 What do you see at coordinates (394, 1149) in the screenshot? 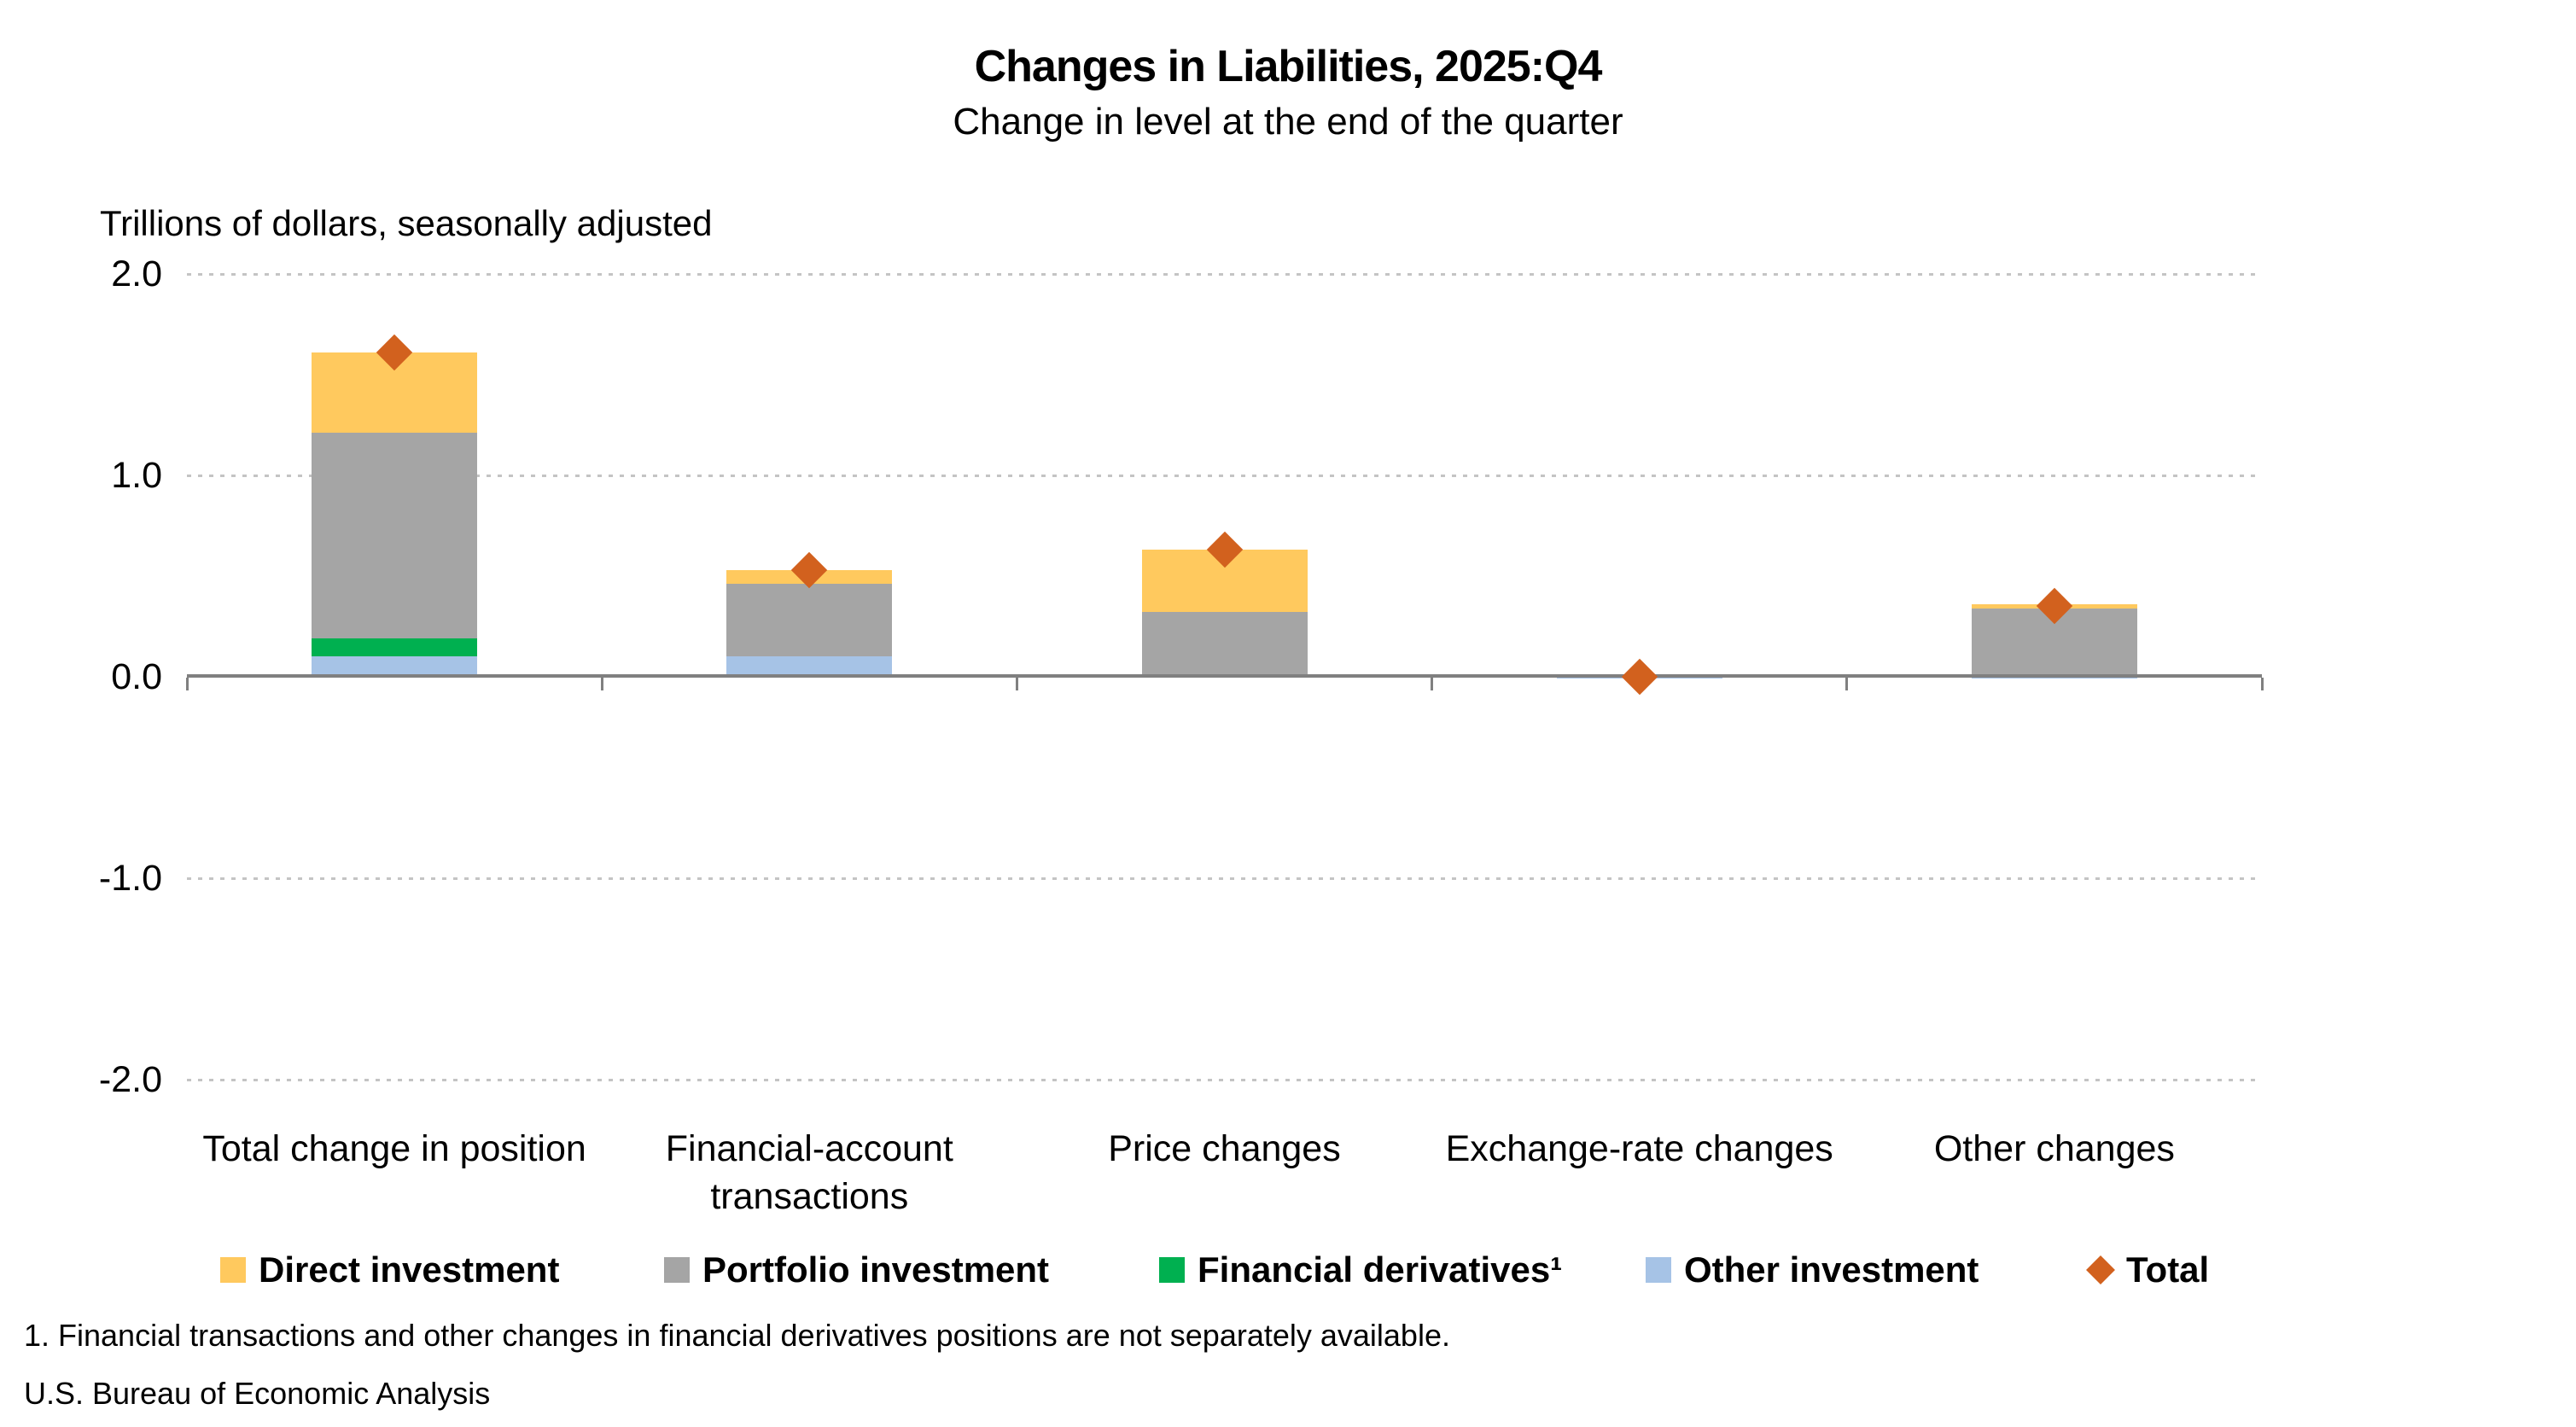
I see `category-label: Total change in position` at bounding box center [394, 1149].